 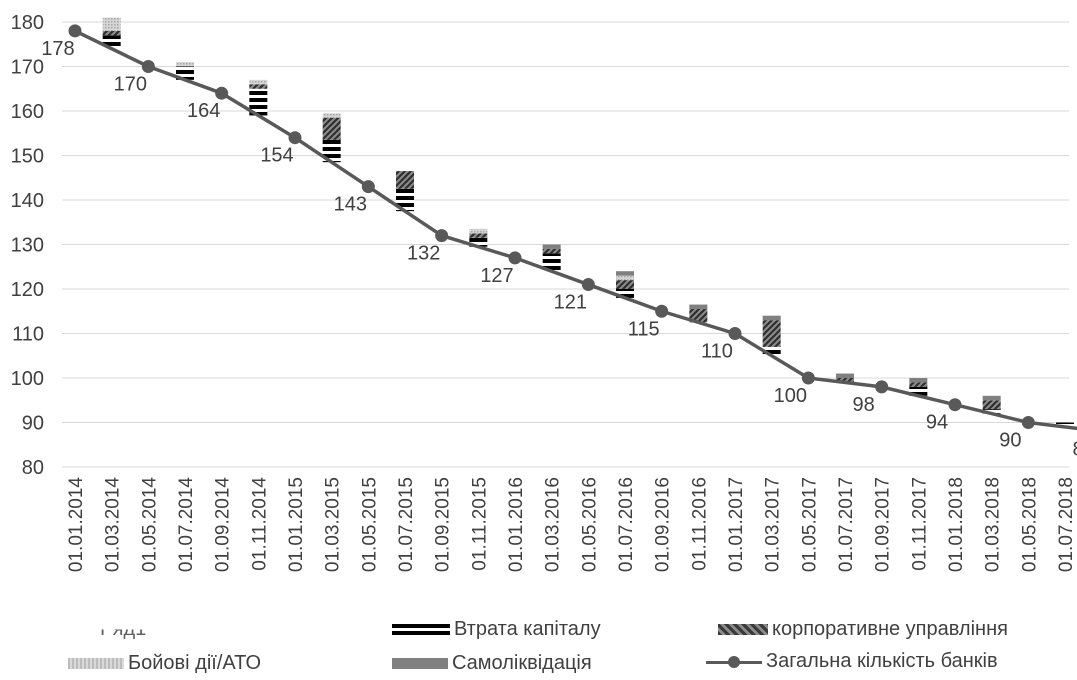 I want to click on x-tick-label: 01.03.2014, so click(x=113, y=525).